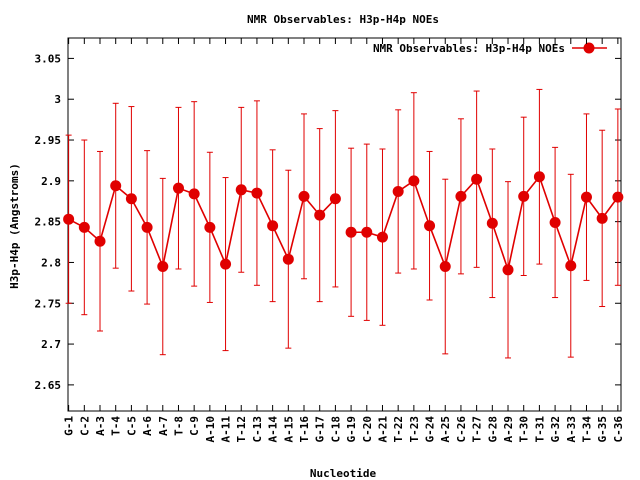  I want to click on y-tick-label: 3, so click(57, 99).